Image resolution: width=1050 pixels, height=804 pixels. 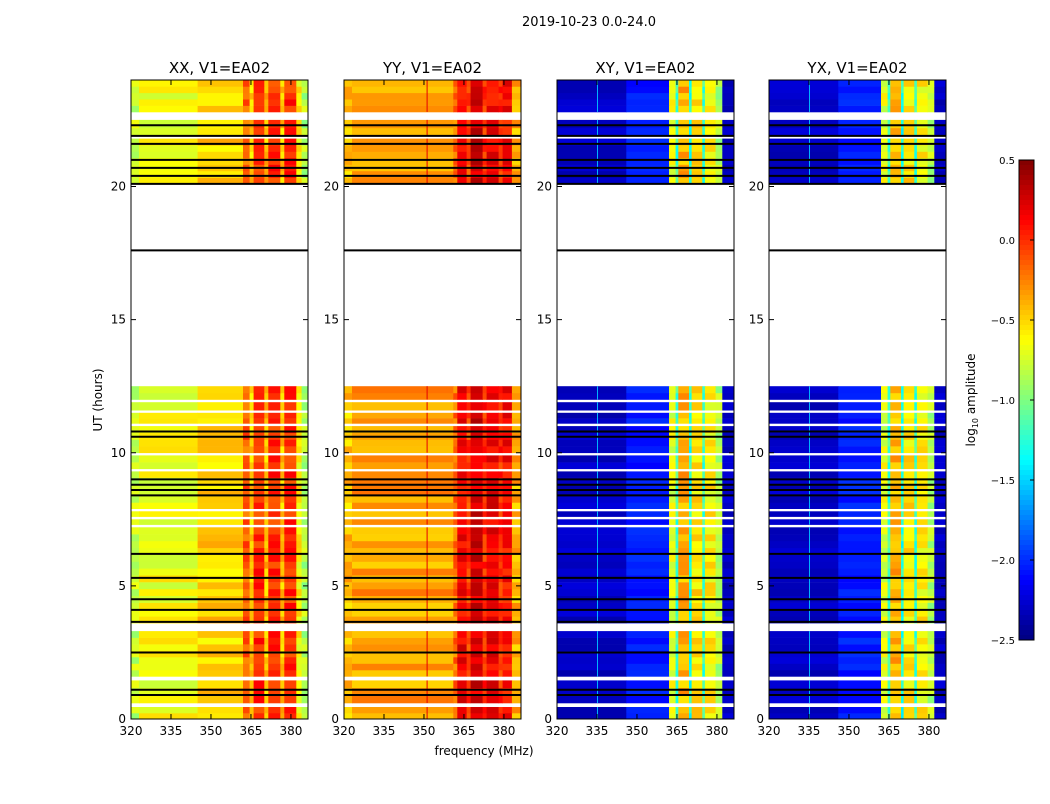 I want to click on y-tick-label: 0, so click(x=548, y=719).